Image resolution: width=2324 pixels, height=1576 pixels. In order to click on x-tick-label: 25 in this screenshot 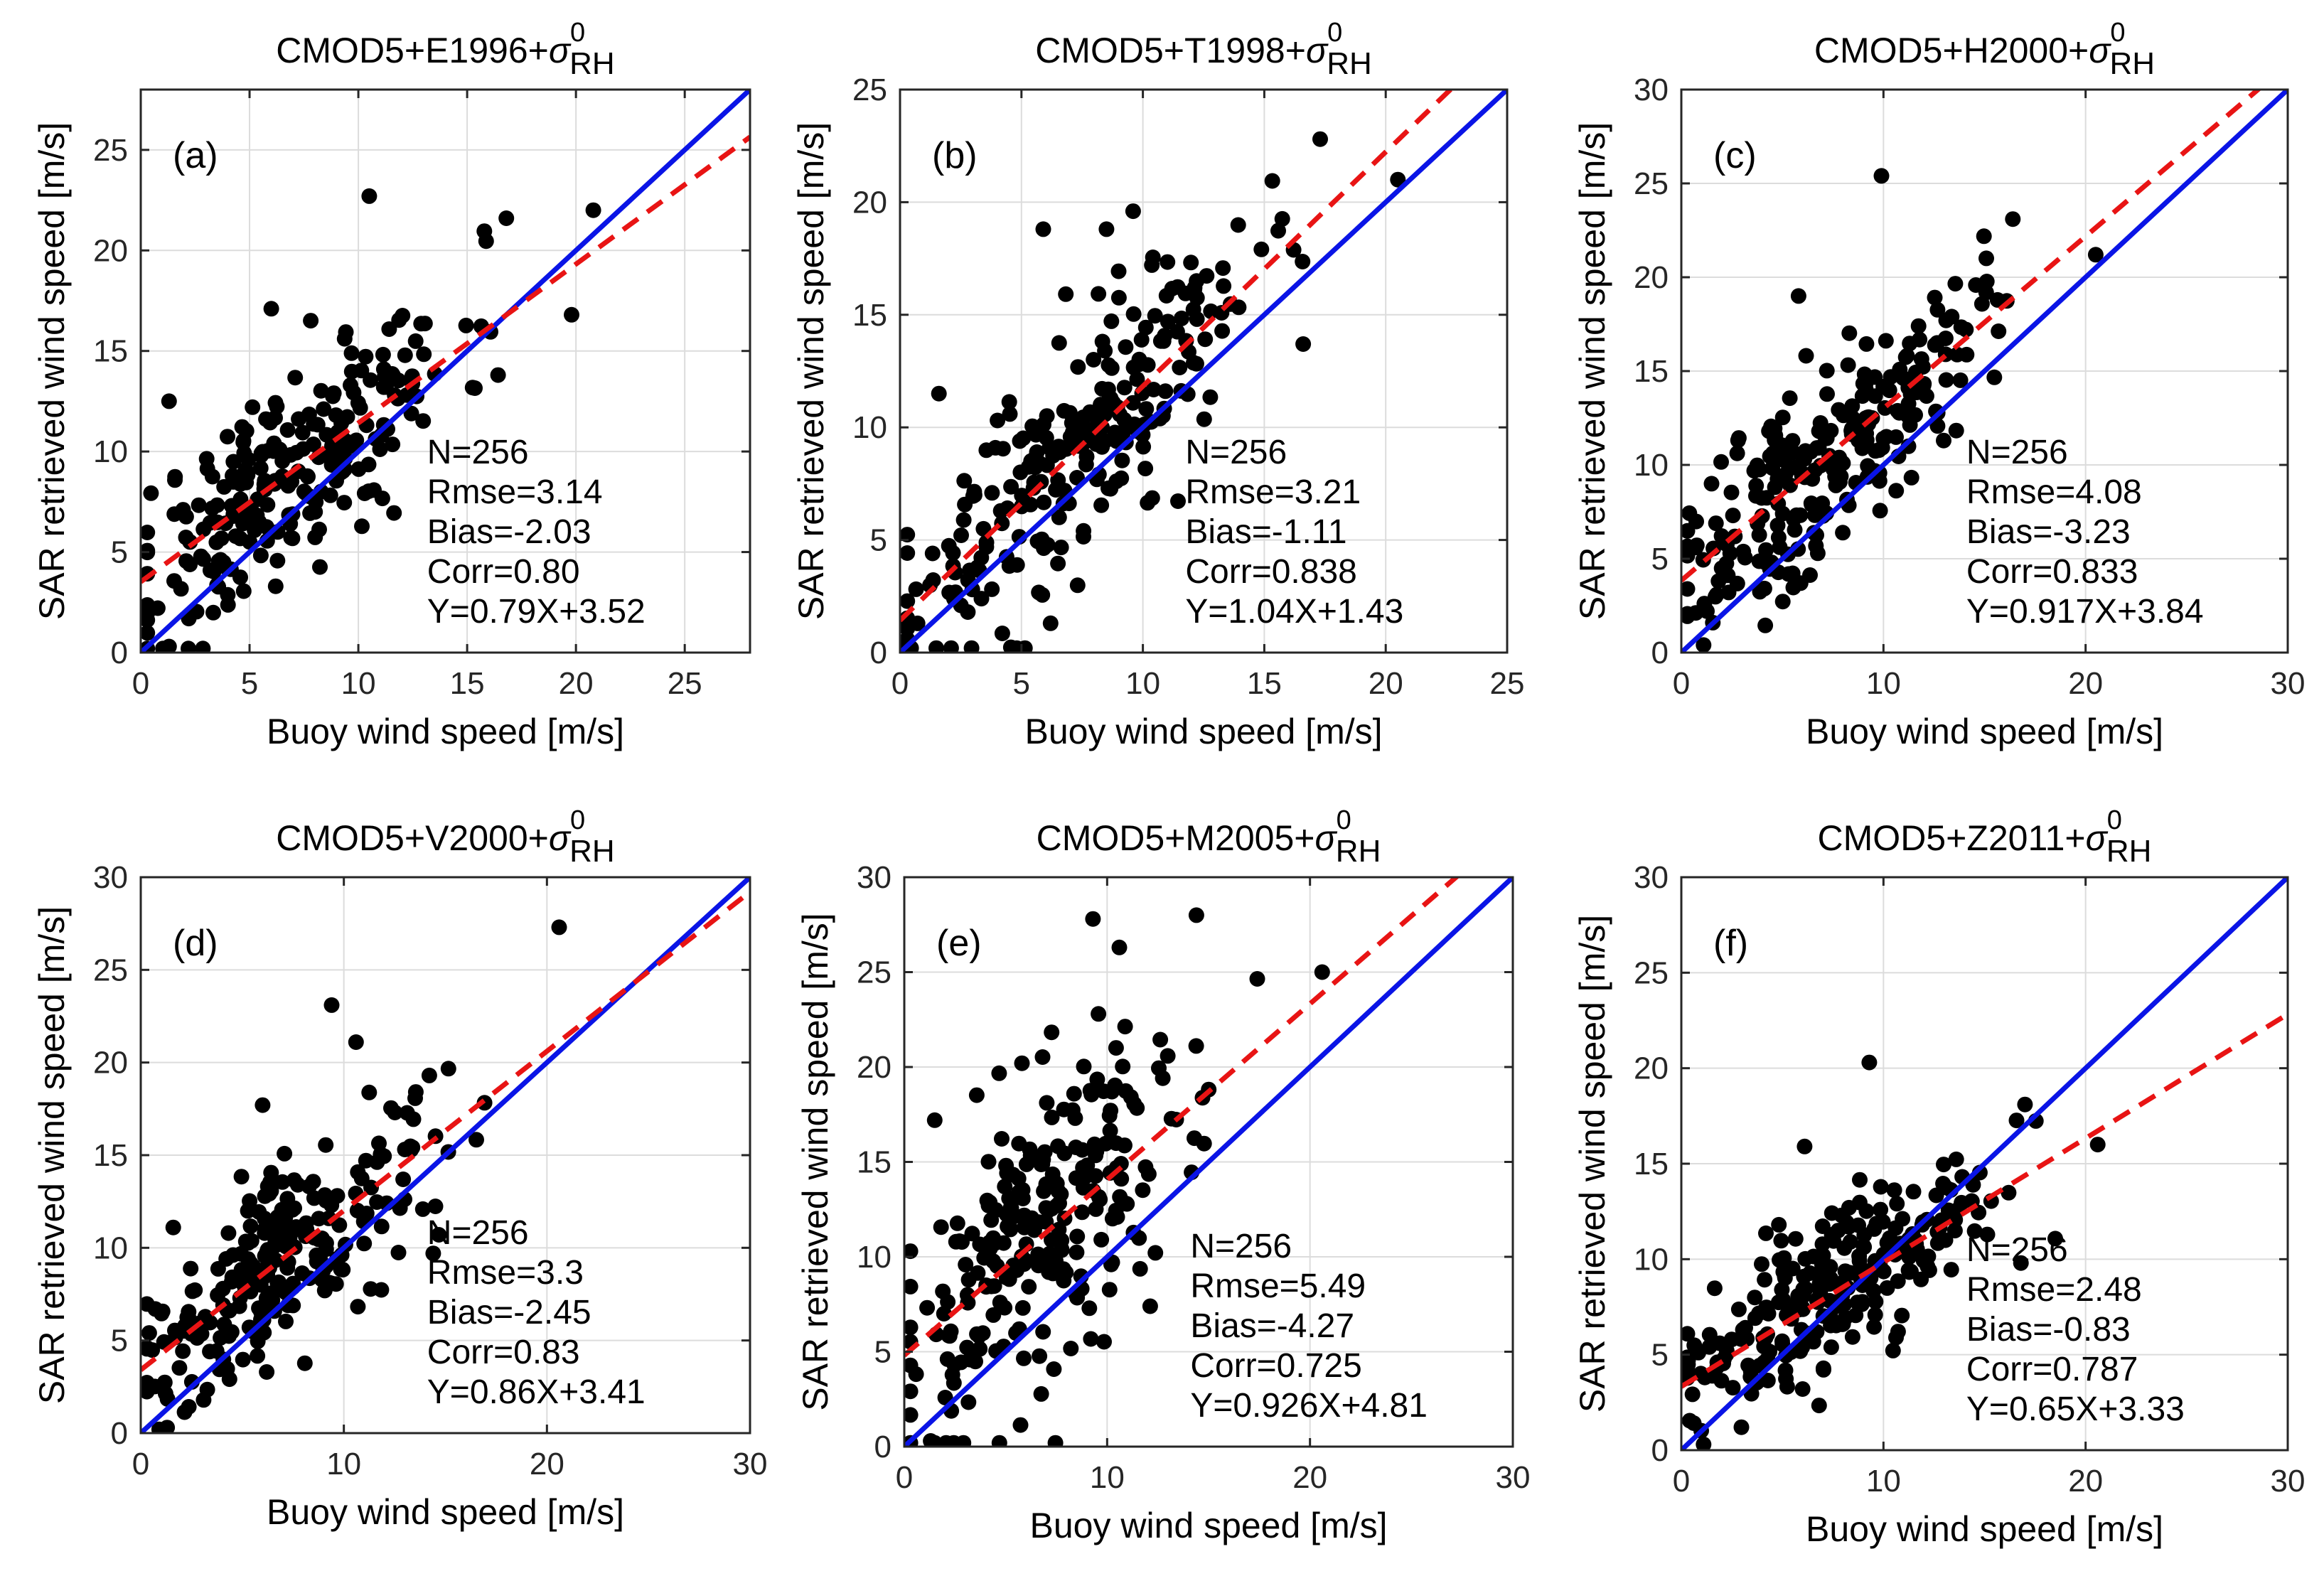, I will do `click(685, 683)`.